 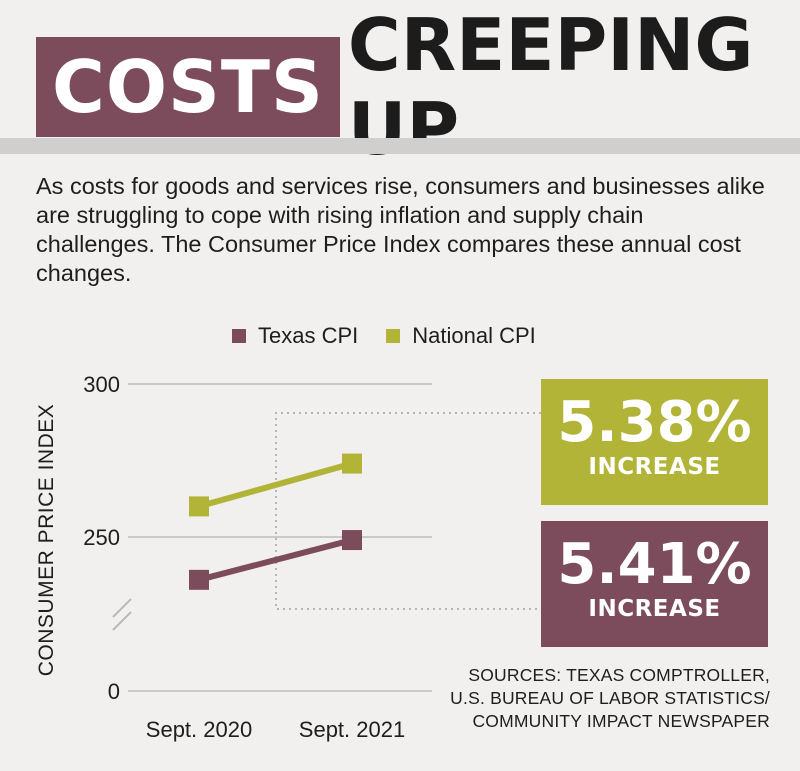 What do you see at coordinates (550, 87) in the screenshot?
I see `title-rest: CREEPING UP` at bounding box center [550, 87].